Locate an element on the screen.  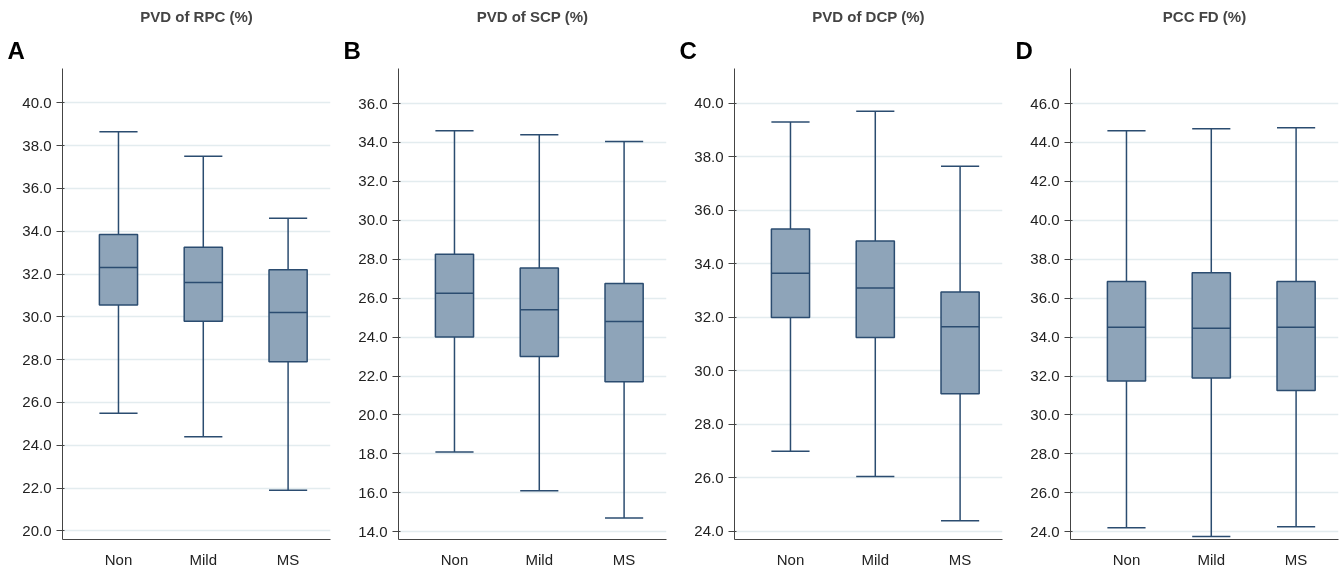
y-tick-label: 44.0 is located at coordinates (1045, 142).